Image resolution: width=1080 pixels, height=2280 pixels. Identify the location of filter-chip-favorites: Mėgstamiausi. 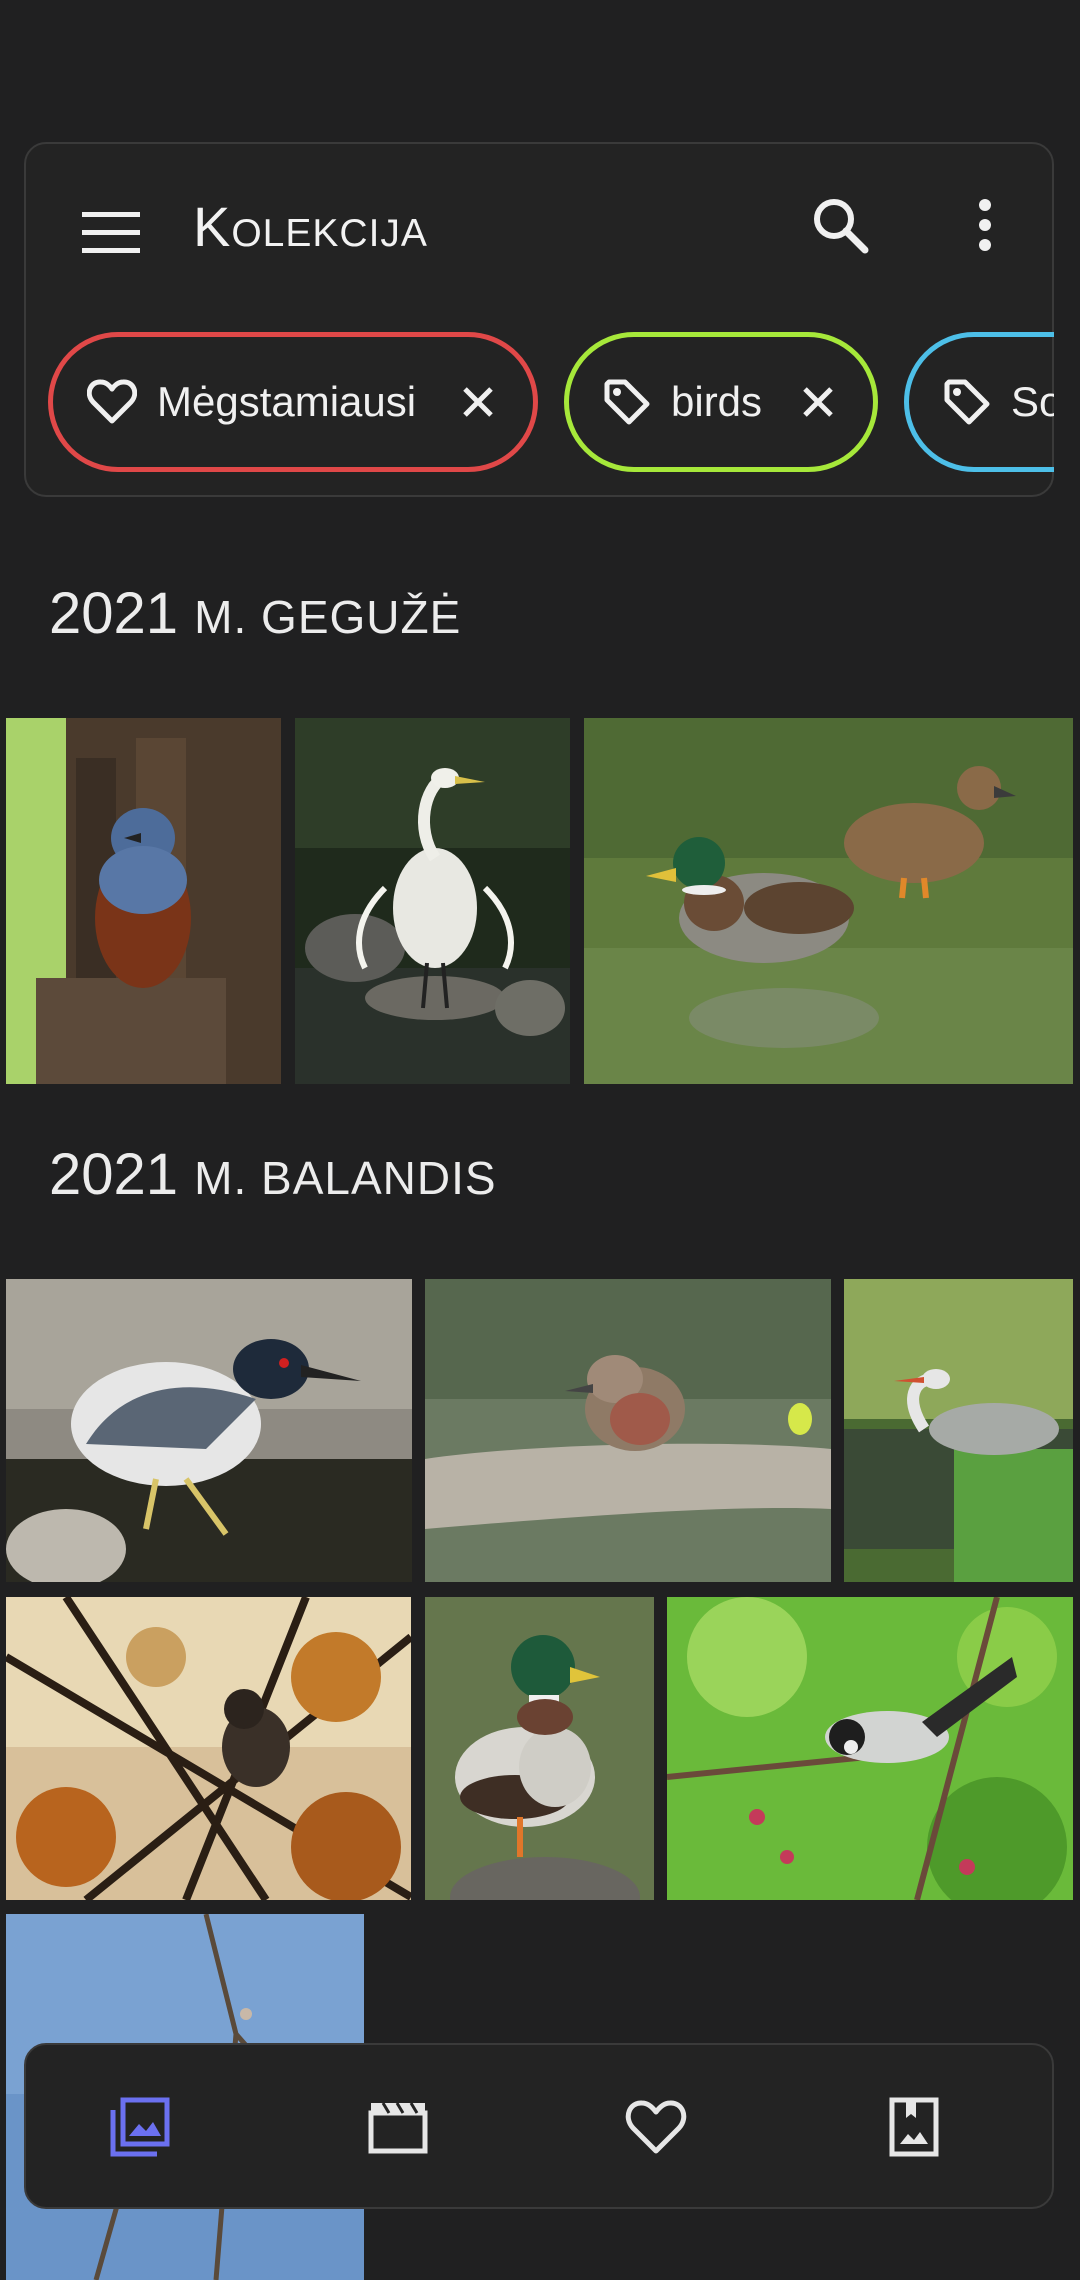
(293, 402).